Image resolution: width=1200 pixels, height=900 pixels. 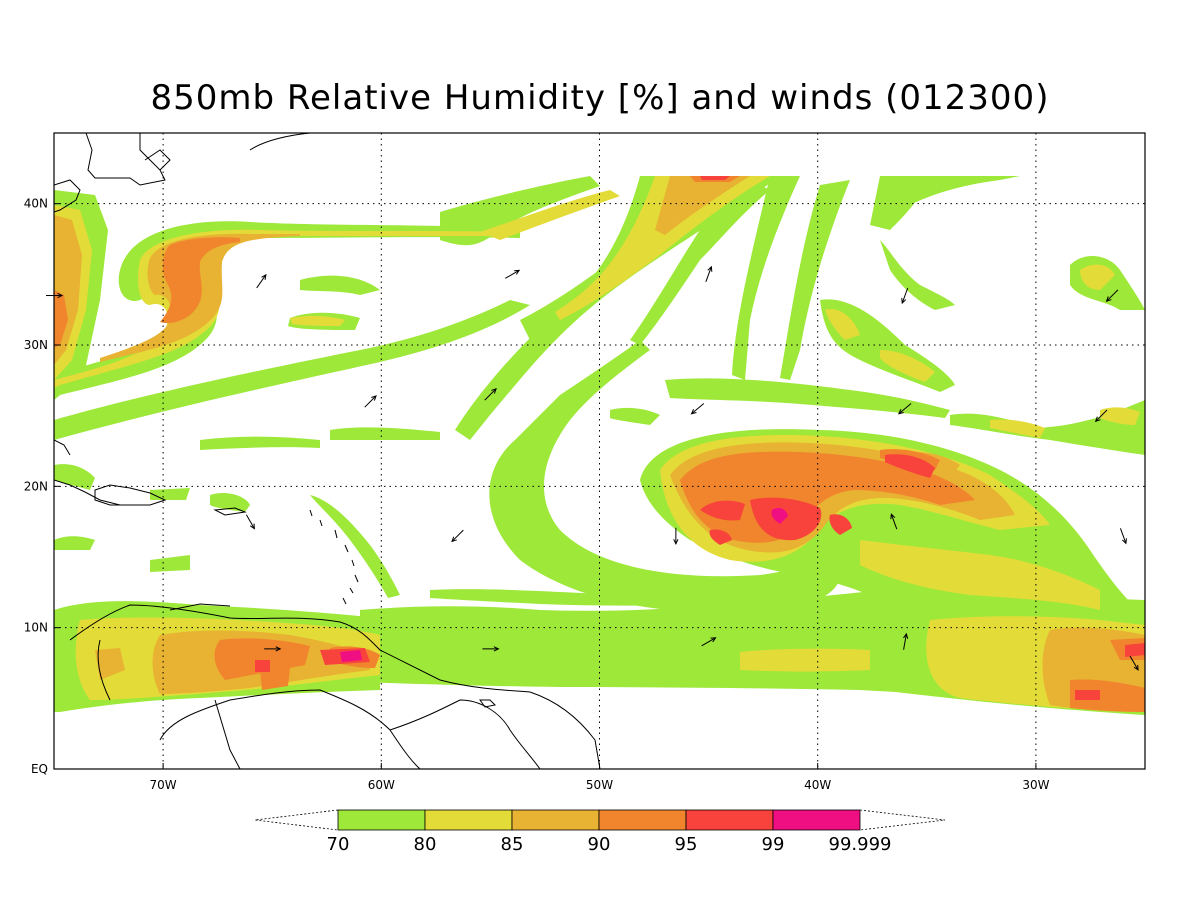 I want to click on colorbar-label: 80, so click(x=425, y=844).